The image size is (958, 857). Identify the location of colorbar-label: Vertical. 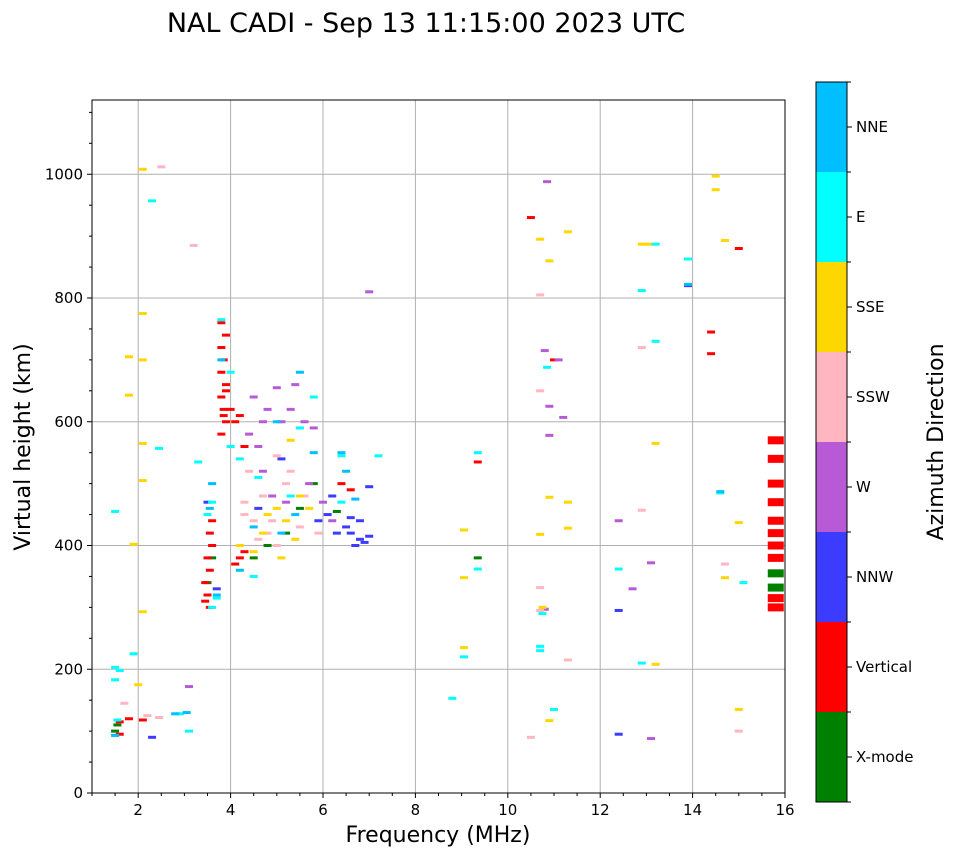
(884, 667).